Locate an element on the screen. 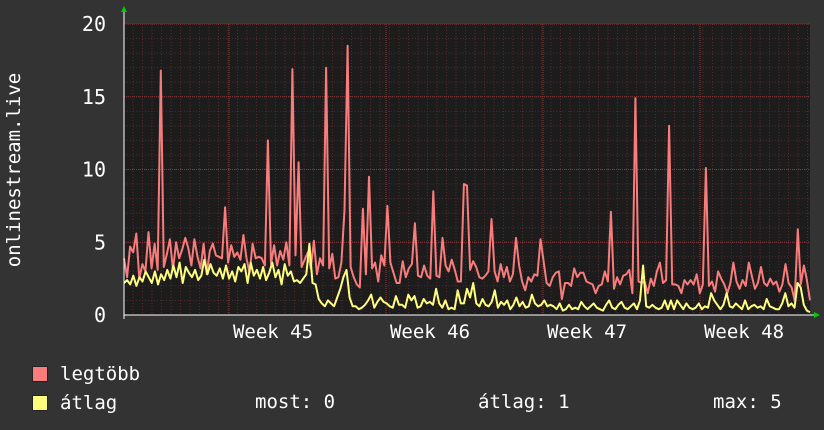 The width and height of the screenshot is (824, 430). stat-atlag-value: 1 is located at coordinates (564, 402).